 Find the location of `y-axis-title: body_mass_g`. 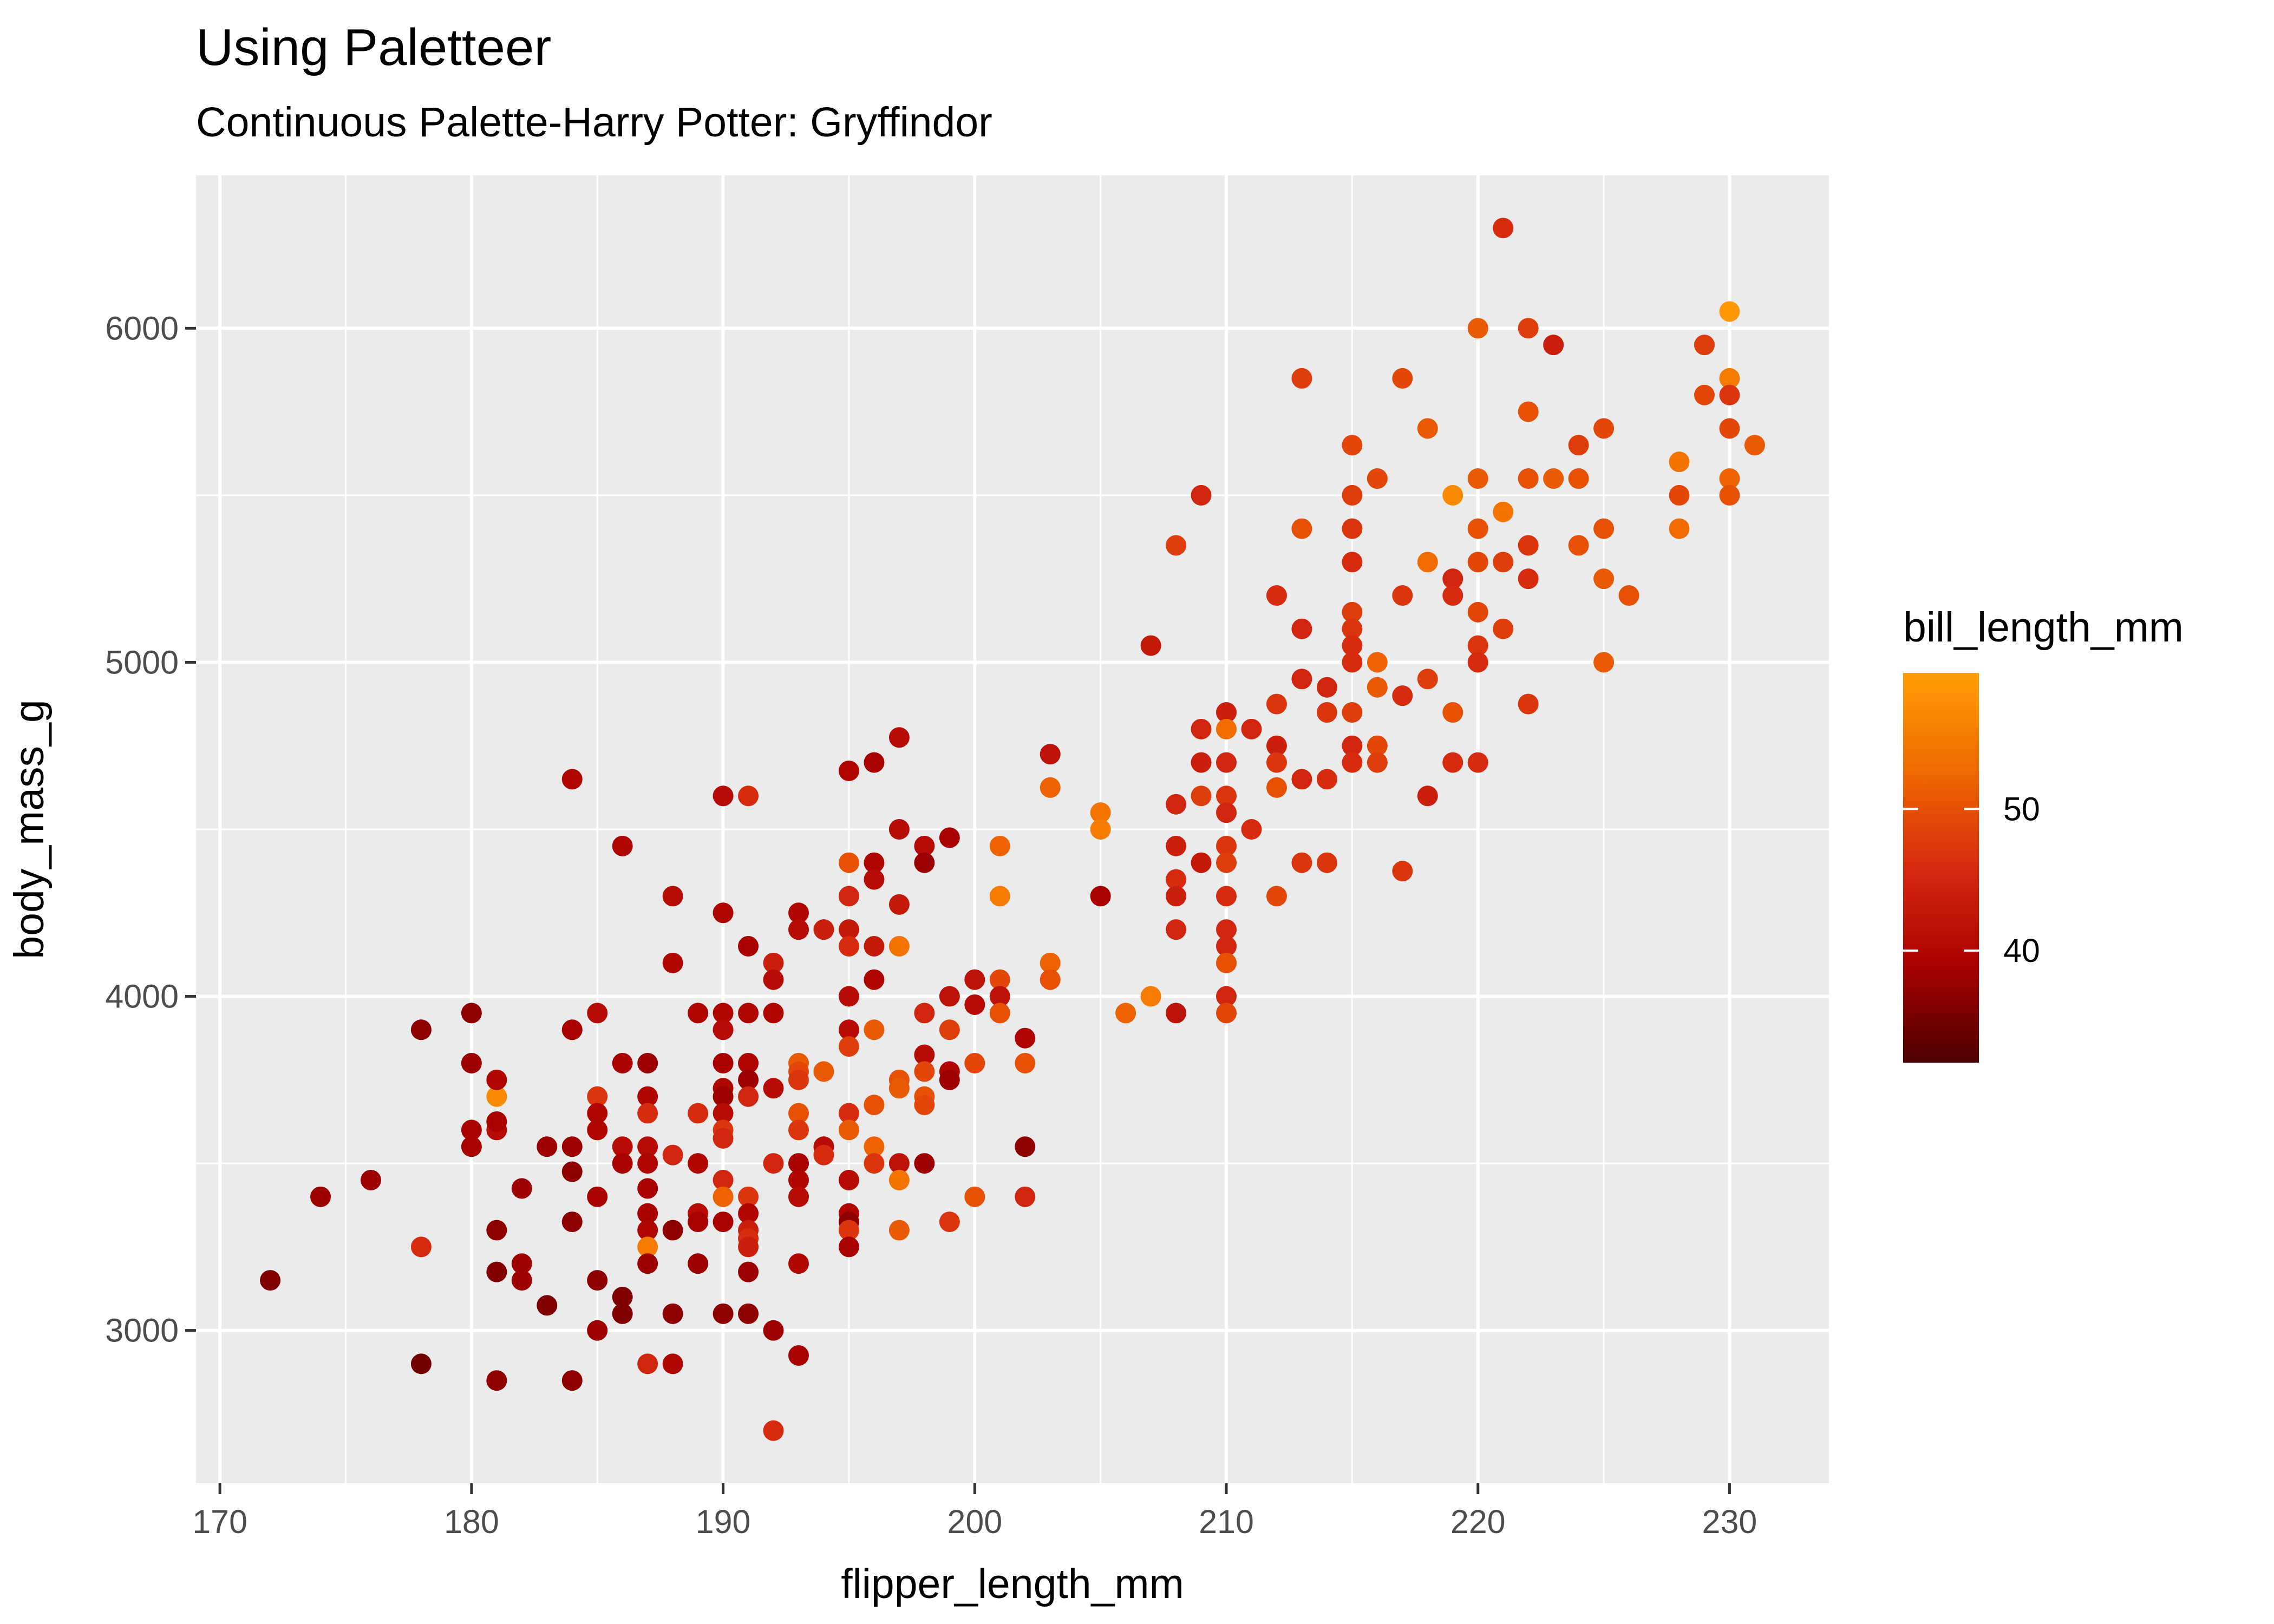

y-axis-title: body_mass_g is located at coordinates (30, 829).